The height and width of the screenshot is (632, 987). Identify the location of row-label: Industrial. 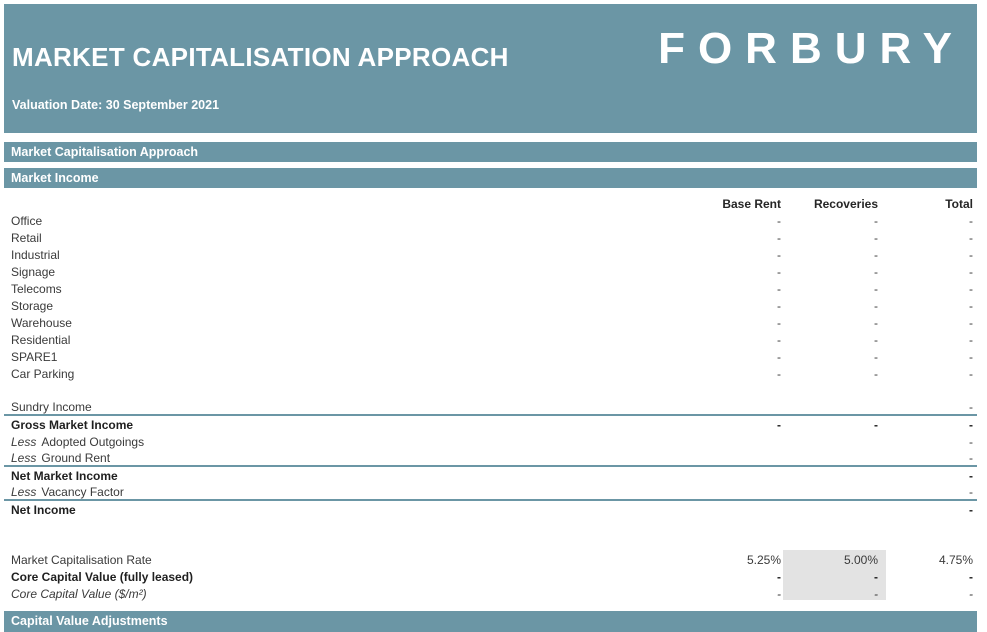
(35, 254).